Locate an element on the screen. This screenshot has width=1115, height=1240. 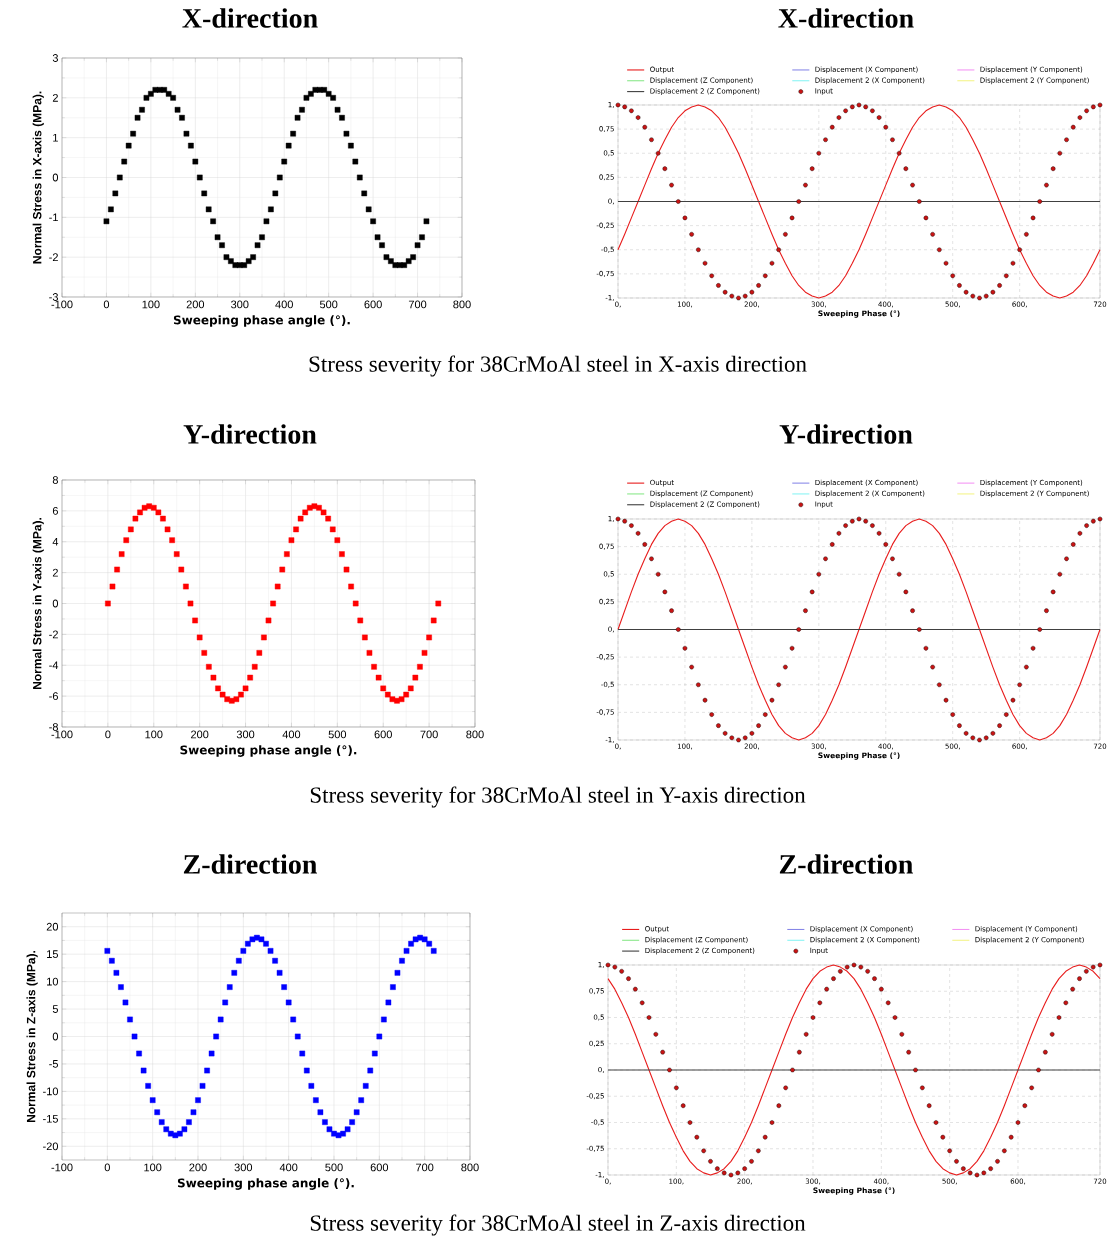
y-axis-title: Normal Stress in X-axis (MPa). is located at coordinates (38, 177).